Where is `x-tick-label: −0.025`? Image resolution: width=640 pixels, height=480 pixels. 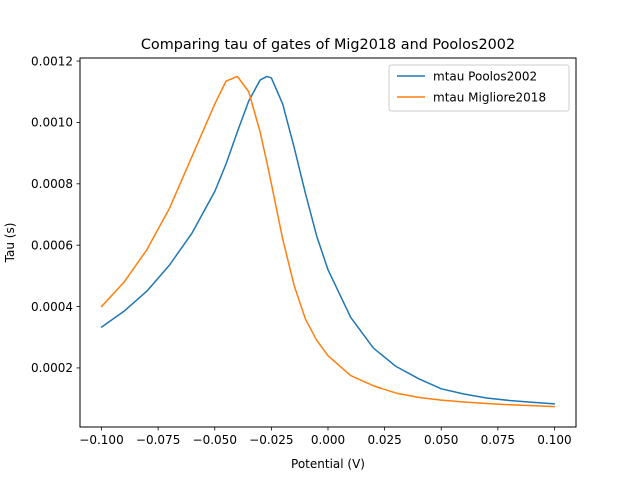 x-tick-label: −0.025 is located at coordinates (271, 440).